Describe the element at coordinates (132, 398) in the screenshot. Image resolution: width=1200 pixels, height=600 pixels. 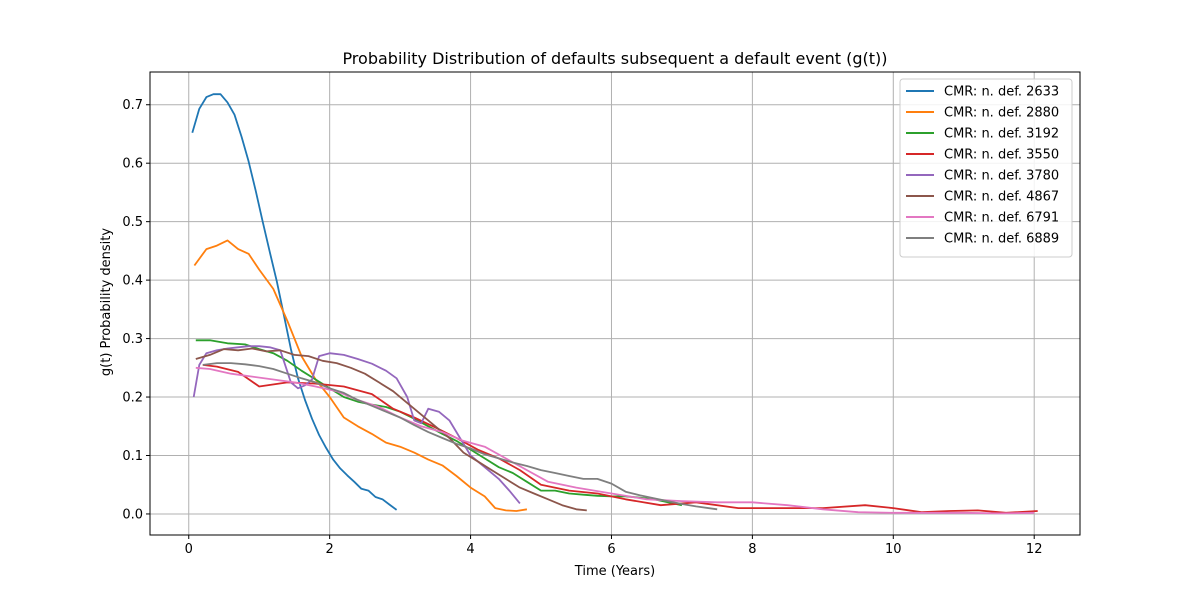
I see `y-tick-label: 0.2` at that location.